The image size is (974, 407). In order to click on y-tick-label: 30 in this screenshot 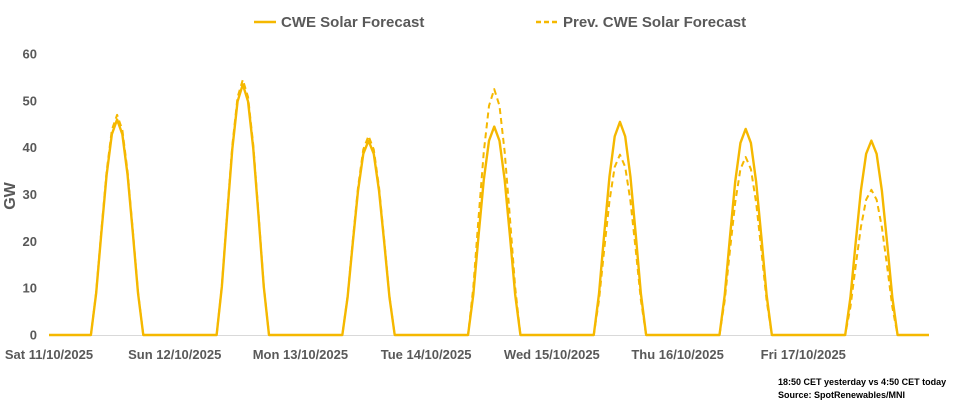, I will do `click(30, 194)`.